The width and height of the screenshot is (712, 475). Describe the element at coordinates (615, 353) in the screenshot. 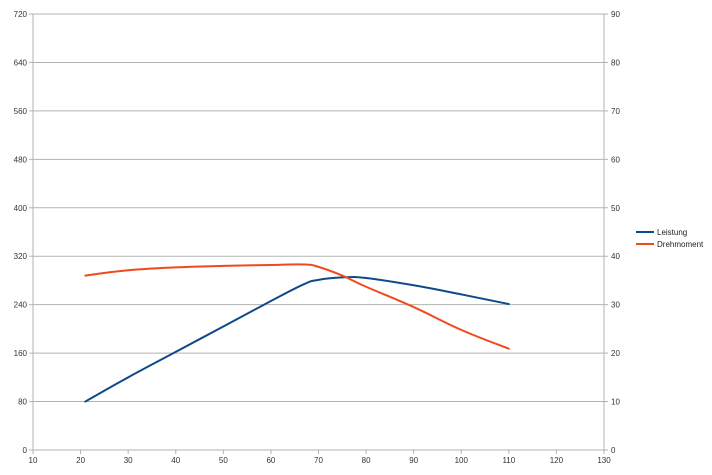

I see `right-tick-label: 20` at that location.